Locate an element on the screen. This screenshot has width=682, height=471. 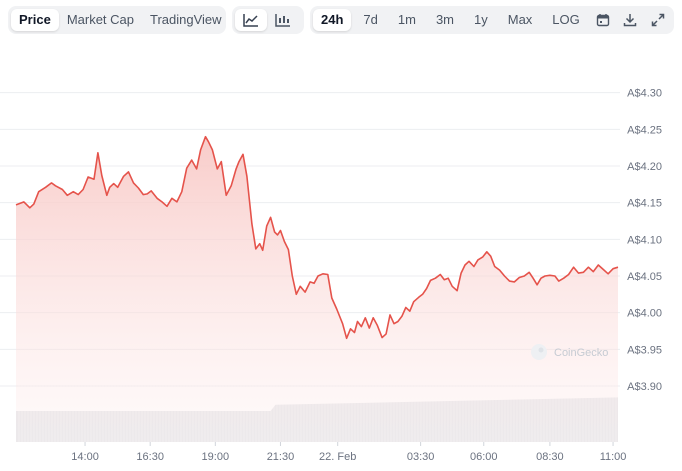
x-tick-label: 19:00 is located at coordinates (216, 457).